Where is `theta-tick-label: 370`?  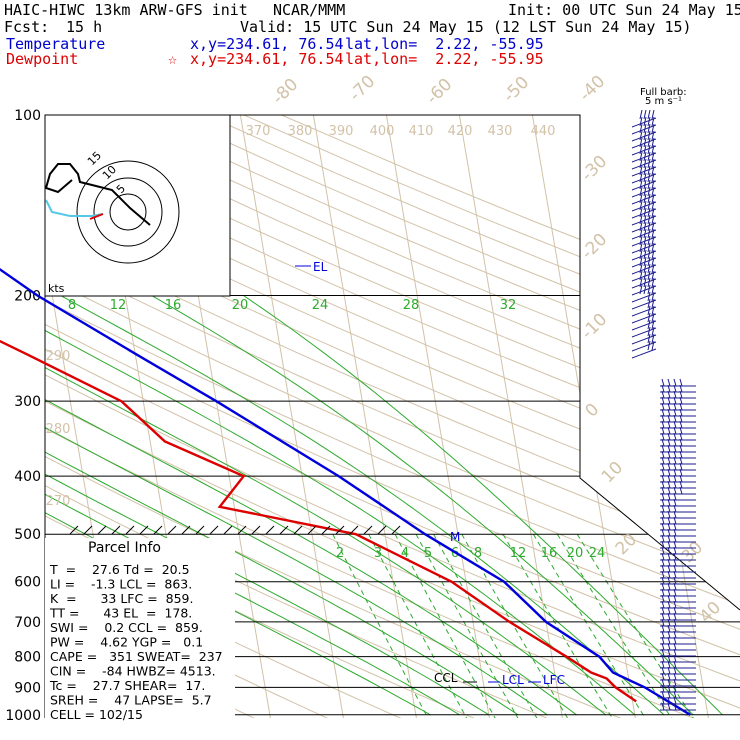
theta-tick-label: 370 is located at coordinates (258, 131).